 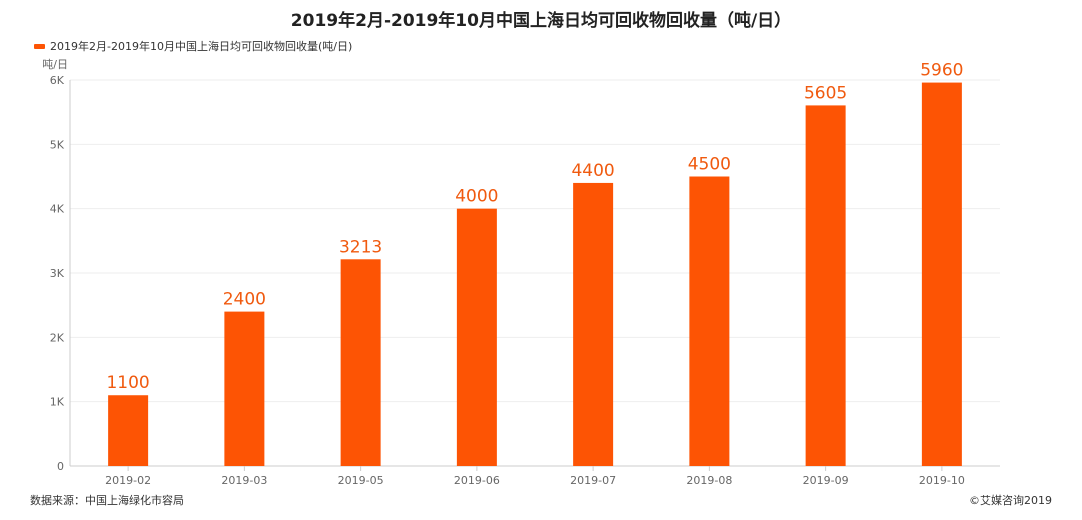 I want to click on y-tick-label: 4K, so click(x=57, y=209).